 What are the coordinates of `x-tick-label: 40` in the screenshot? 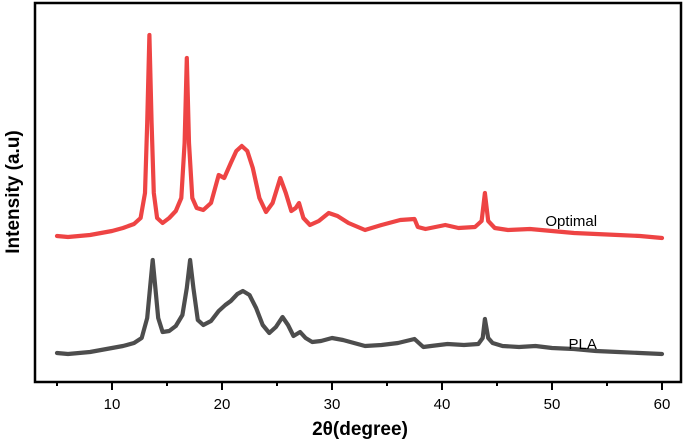 It's located at (442, 404).